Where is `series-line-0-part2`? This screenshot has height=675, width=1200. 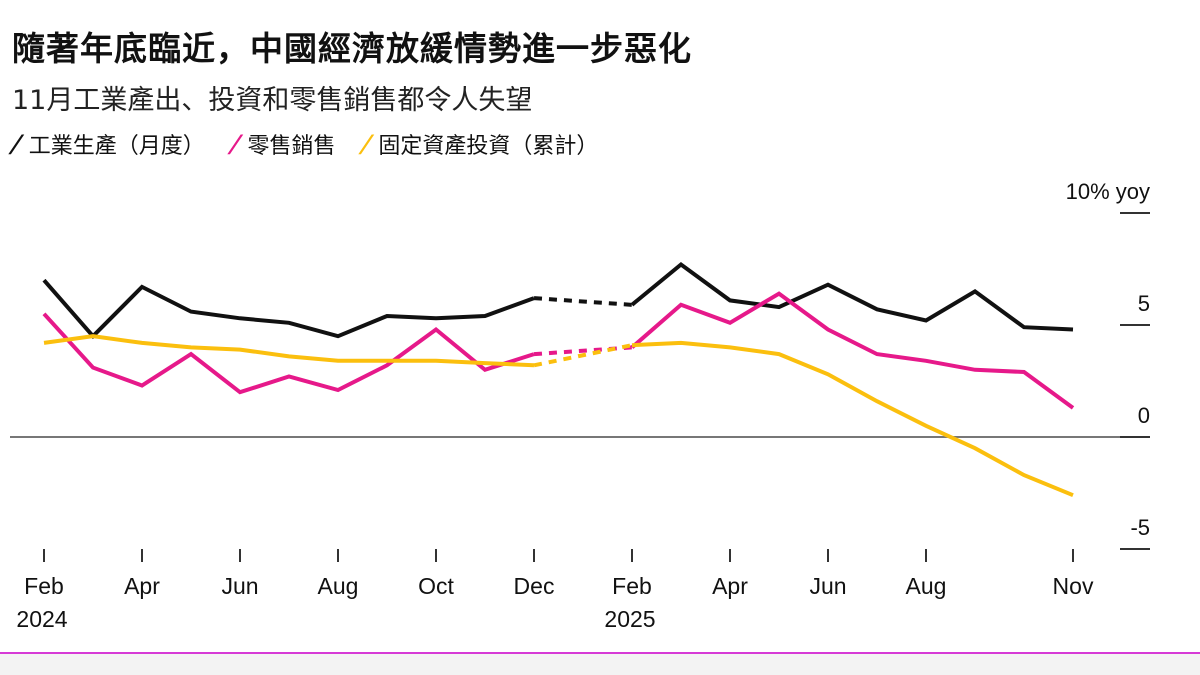
series-line-0-part2 is located at coordinates (852, 296).